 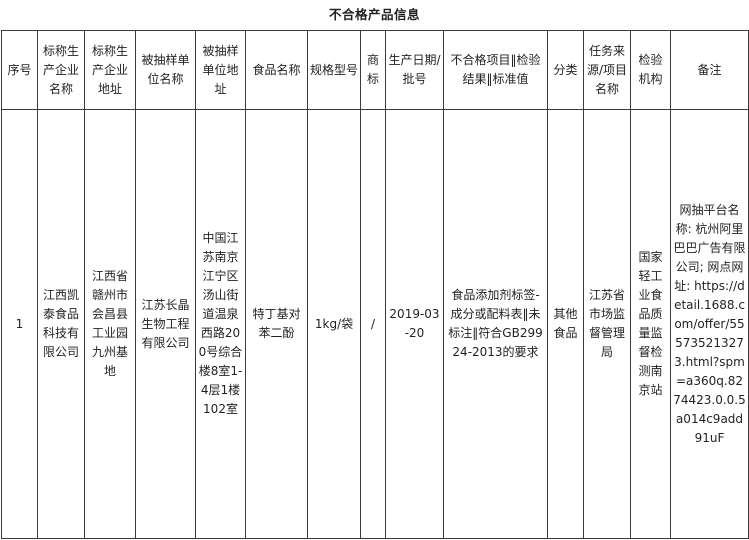 What do you see at coordinates (650, 324) in the screenshot?
I see `cell-inspection-agency: 国家轻工业食品质量监督检测南京站` at bounding box center [650, 324].